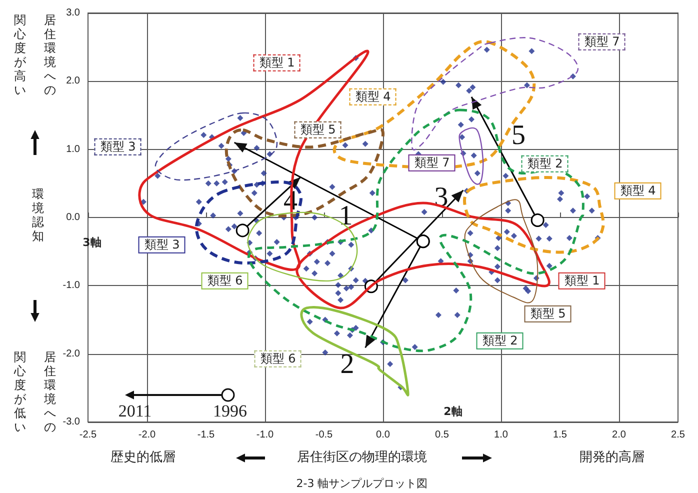 The image size is (698, 493). I want to click on x-tick-label: -1.0, so click(265, 435).